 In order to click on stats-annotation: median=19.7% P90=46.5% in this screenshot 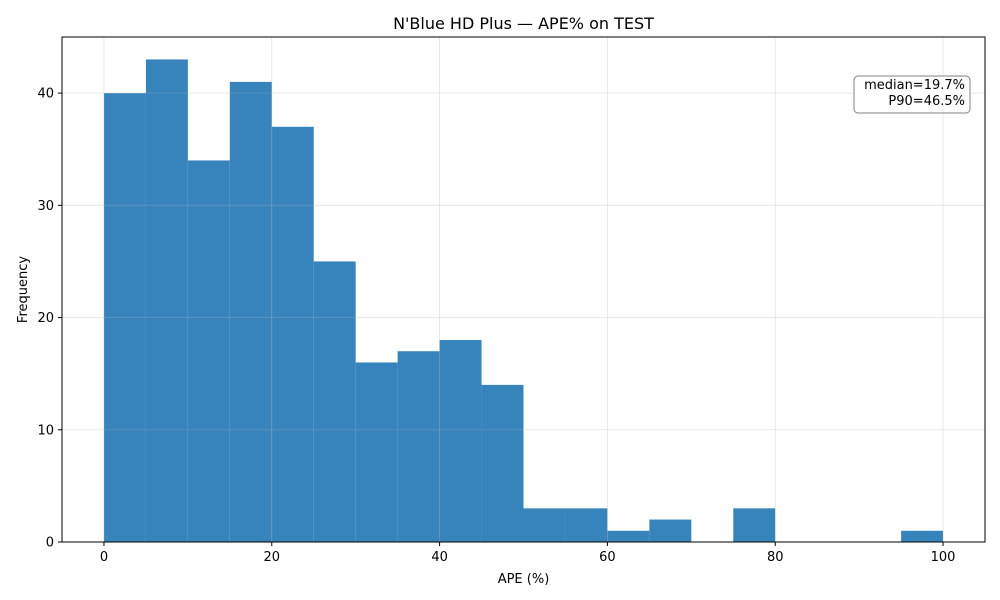, I will do `click(912, 94)`.